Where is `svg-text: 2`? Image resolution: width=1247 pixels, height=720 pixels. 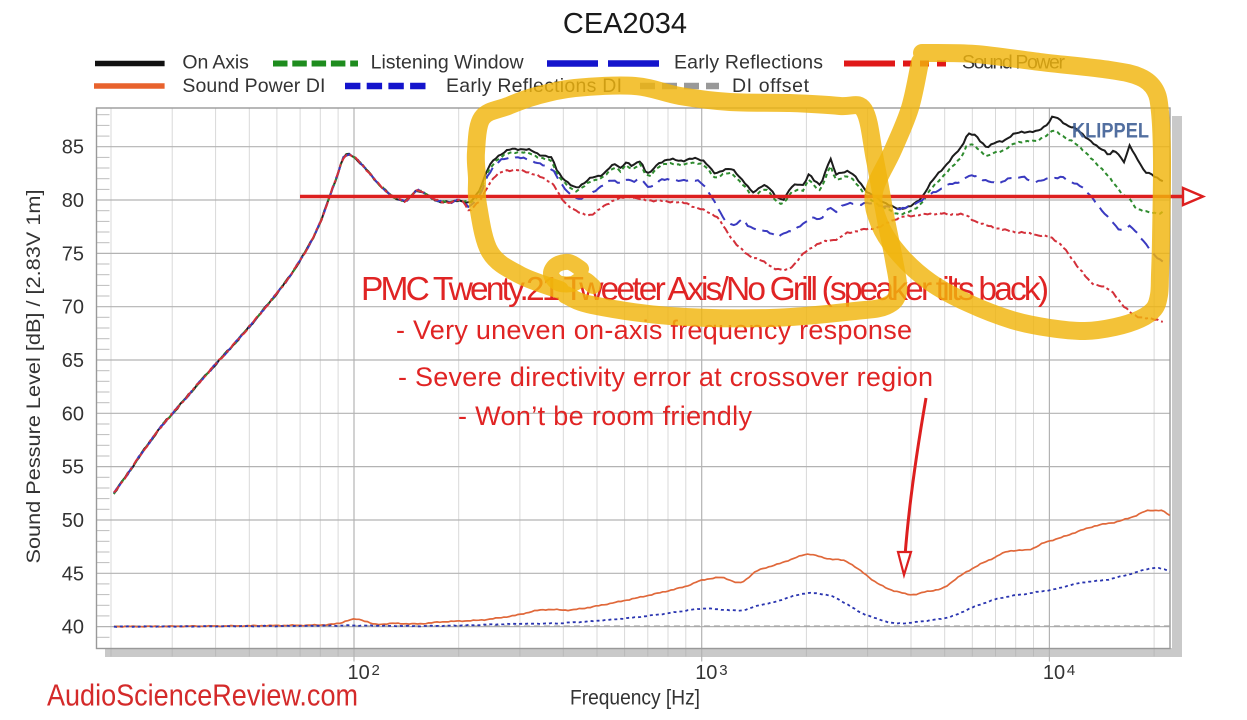
svg-text: 2 is located at coordinates (376, 670).